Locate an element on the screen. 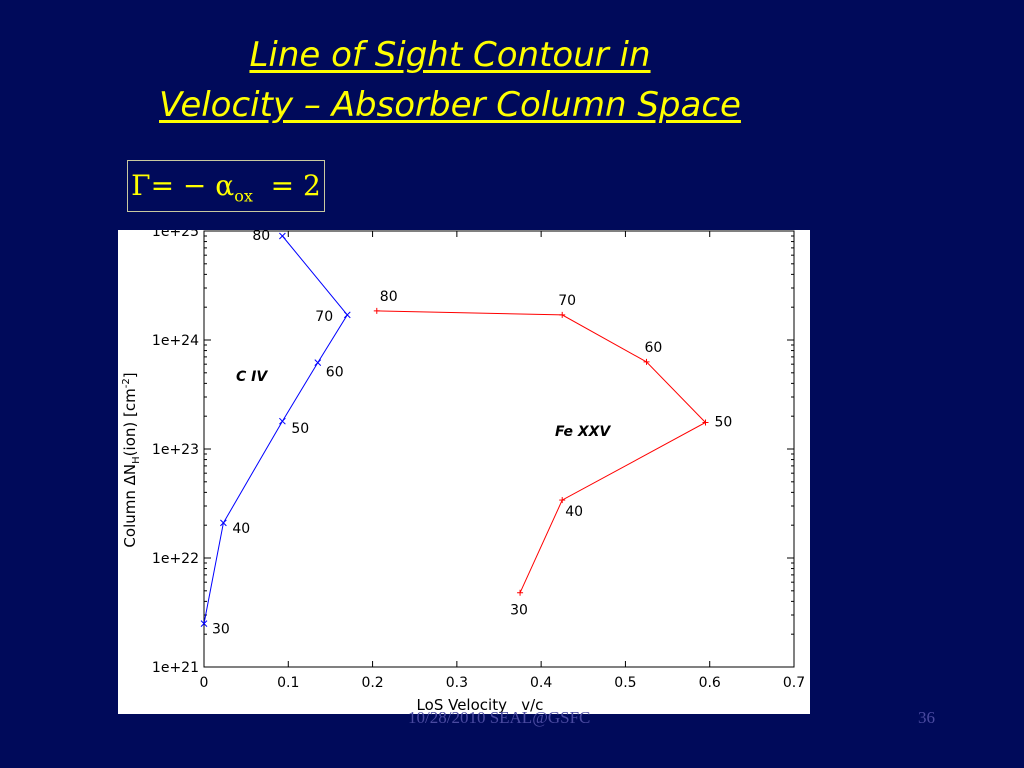  gamma-formula-box: Γ= − αox = 2 is located at coordinates (226, 186).